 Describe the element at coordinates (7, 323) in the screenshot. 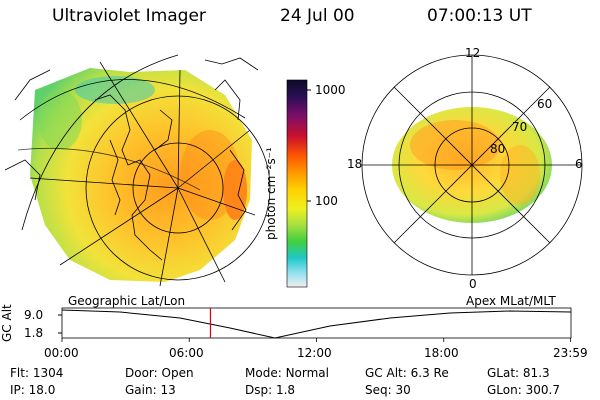

I see `gc-alt-axis-label: GC Alt` at that location.